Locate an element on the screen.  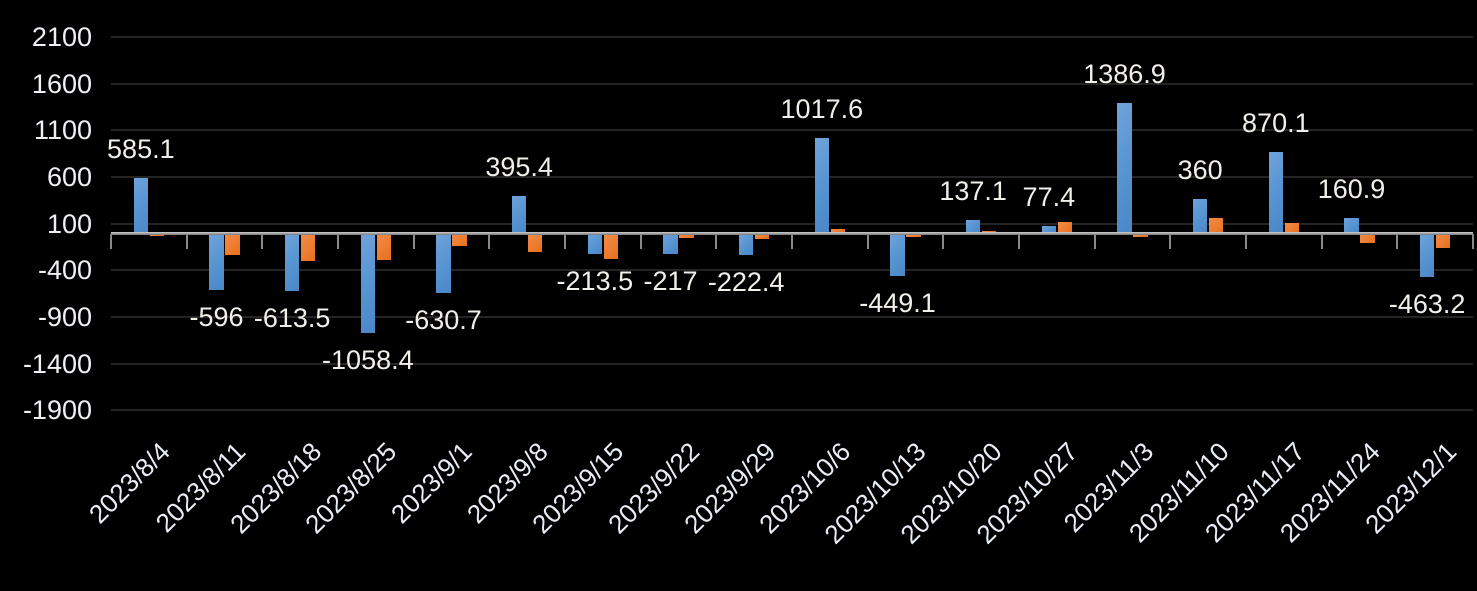
y-axis-tick-label: 1100 is located at coordinates (62, 130).